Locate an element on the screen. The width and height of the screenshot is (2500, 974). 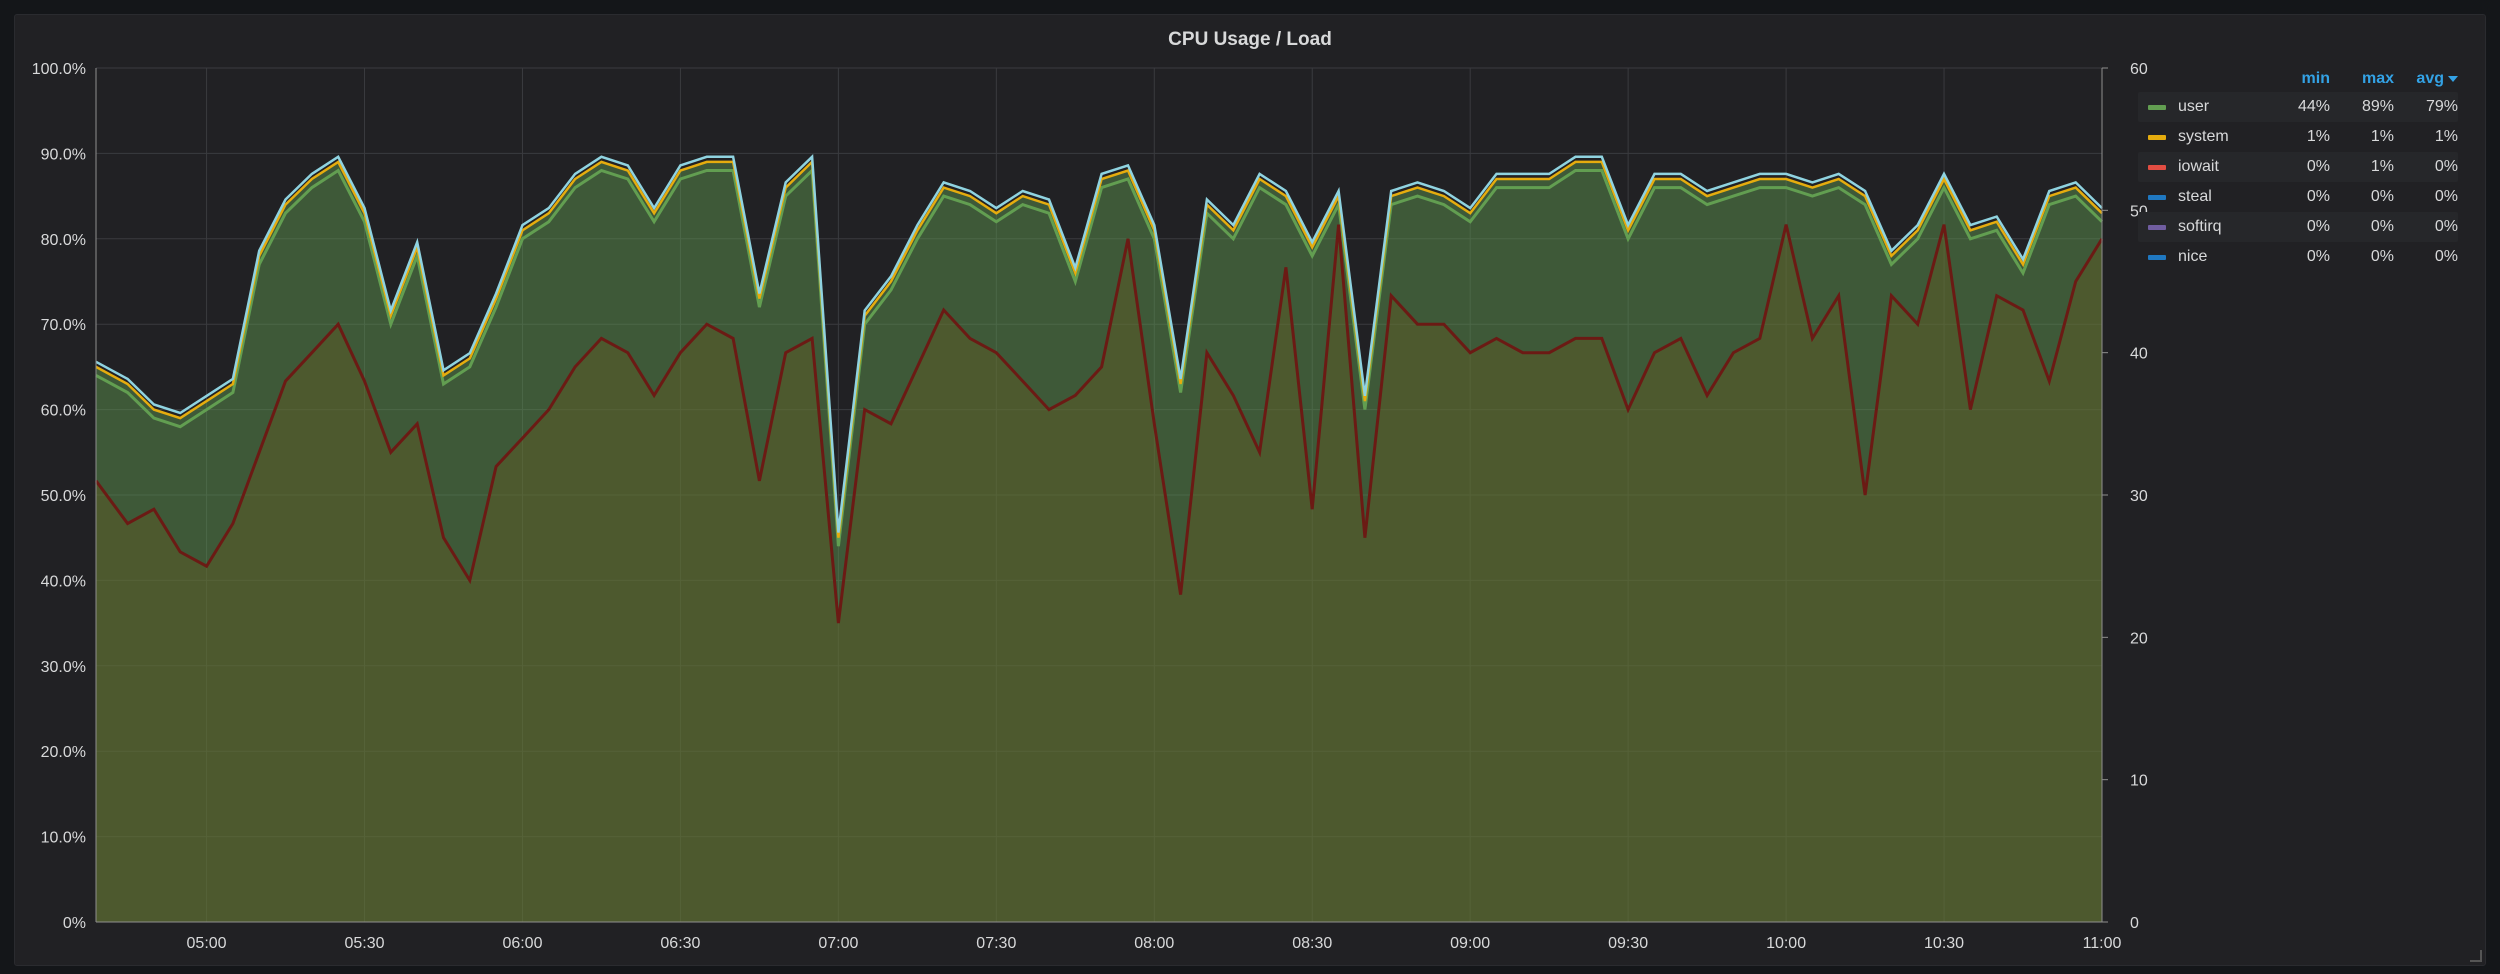
legend-item-user: user 44% 89% 79% is located at coordinates (2298, 107).